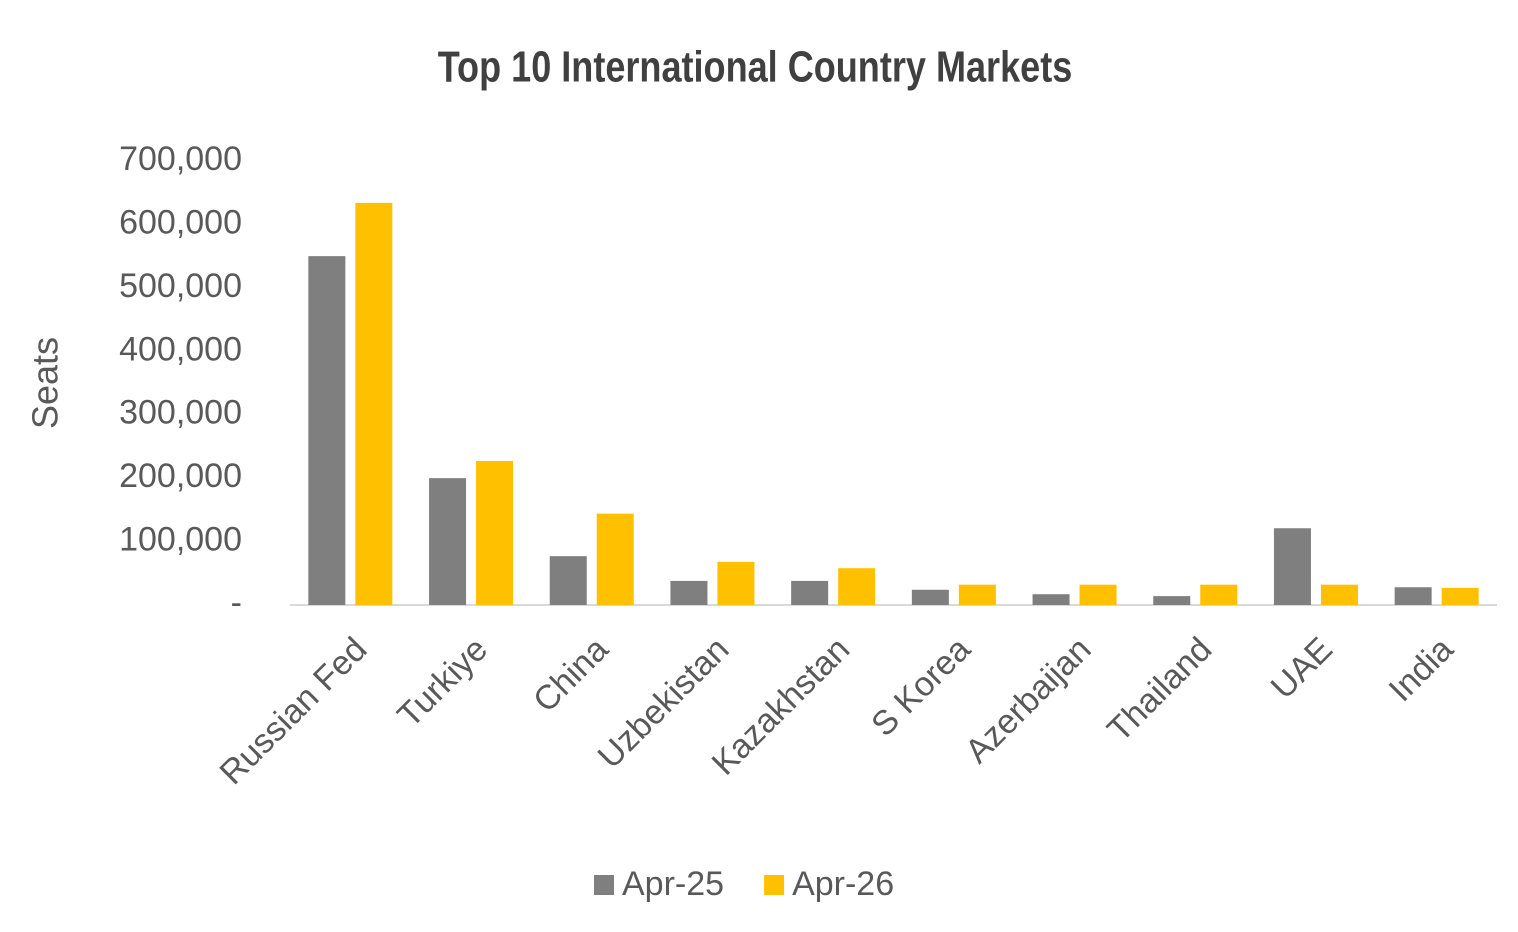  I want to click on chart-title: Top 10 International Country Markets, so click(755, 66).